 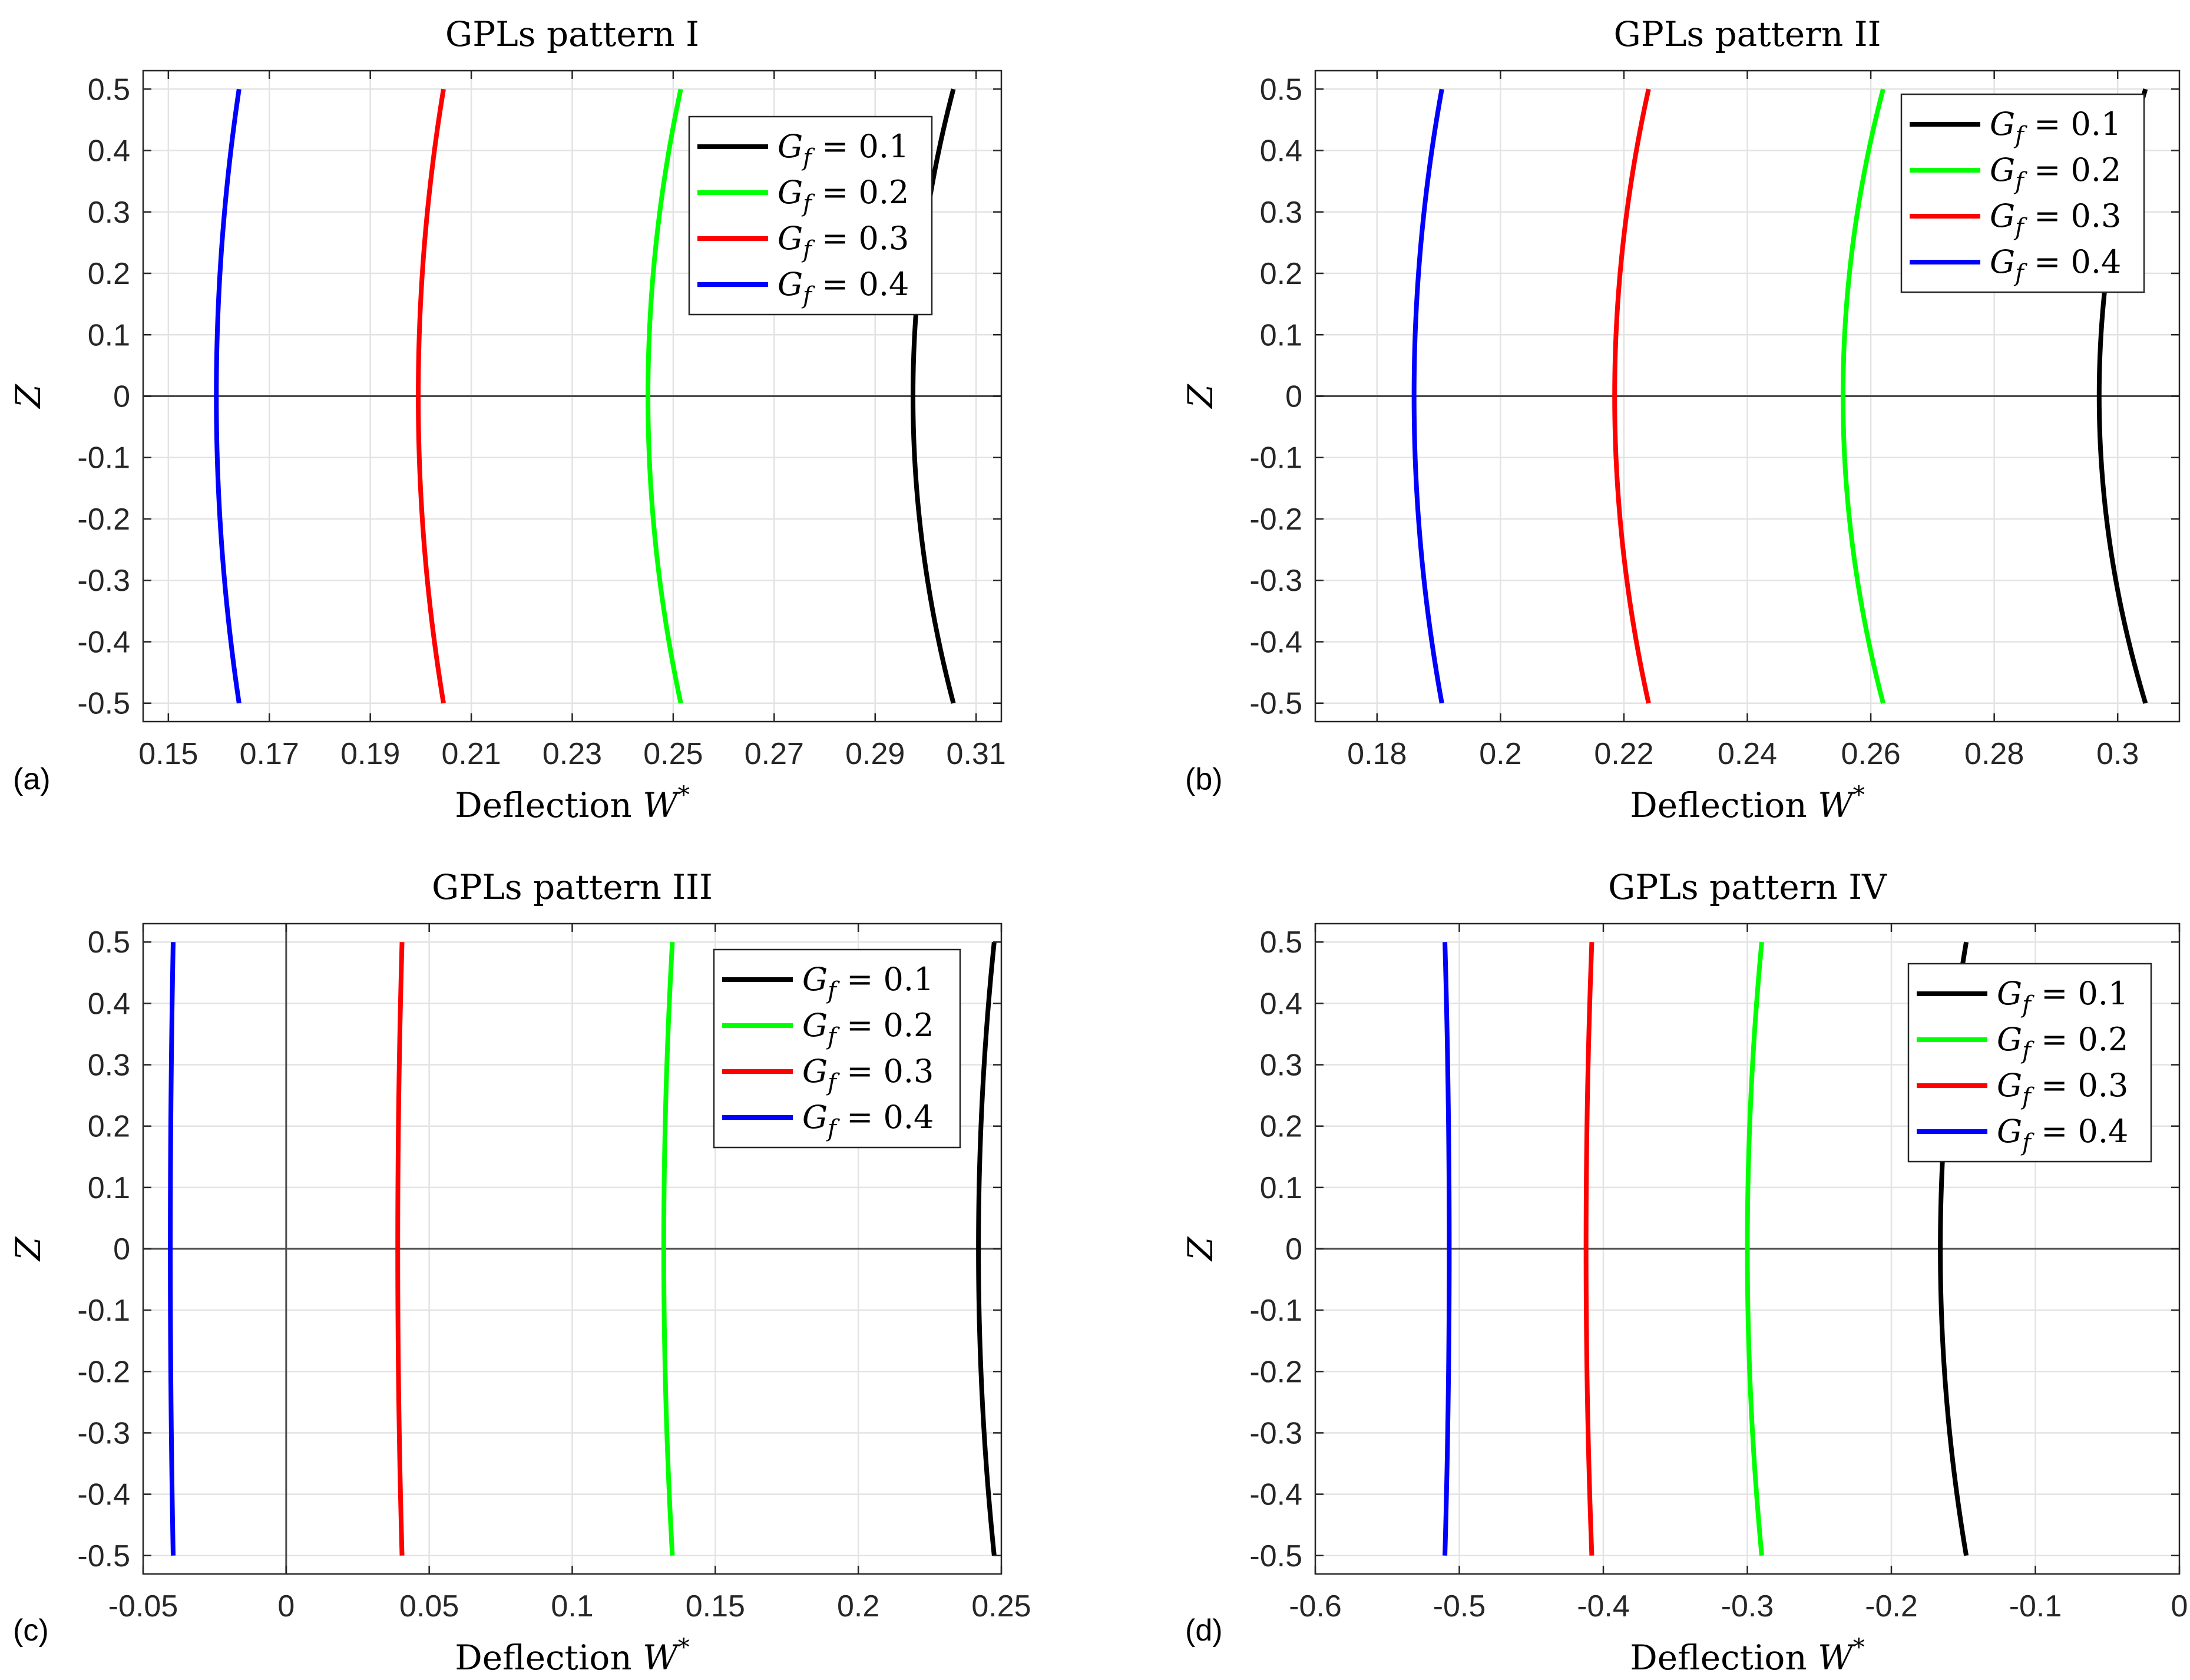 I want to click on y-tick-label: 0.1, so click(x=109, y=335).